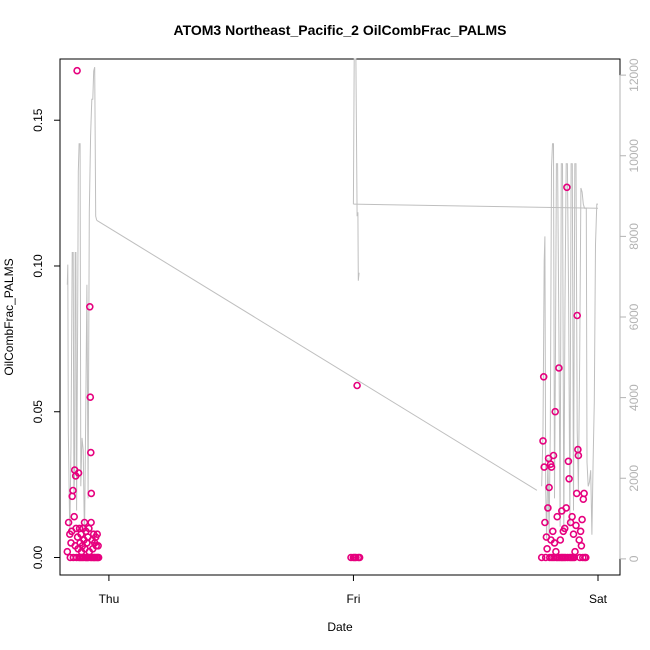 This screenshot has width=650, height=650. What do you see at coordinates (9, 316) in the screenshot?
I see `y-axis-label: OilCombFrac_PALMS` at bounding box center [9, 316].